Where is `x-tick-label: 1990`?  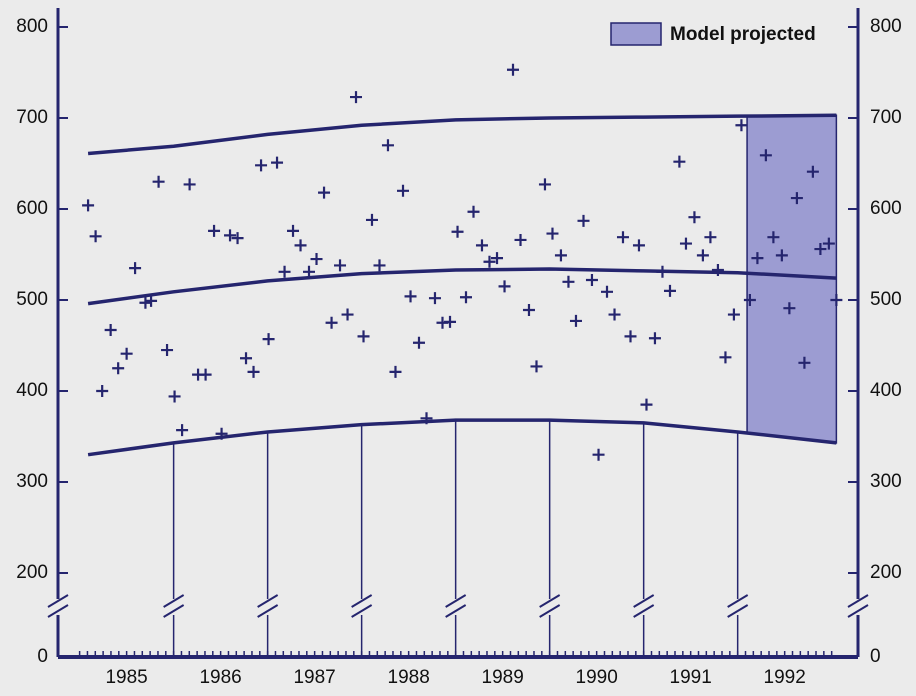
x-tick-label: 1990 is located at coordinates (597, 677).